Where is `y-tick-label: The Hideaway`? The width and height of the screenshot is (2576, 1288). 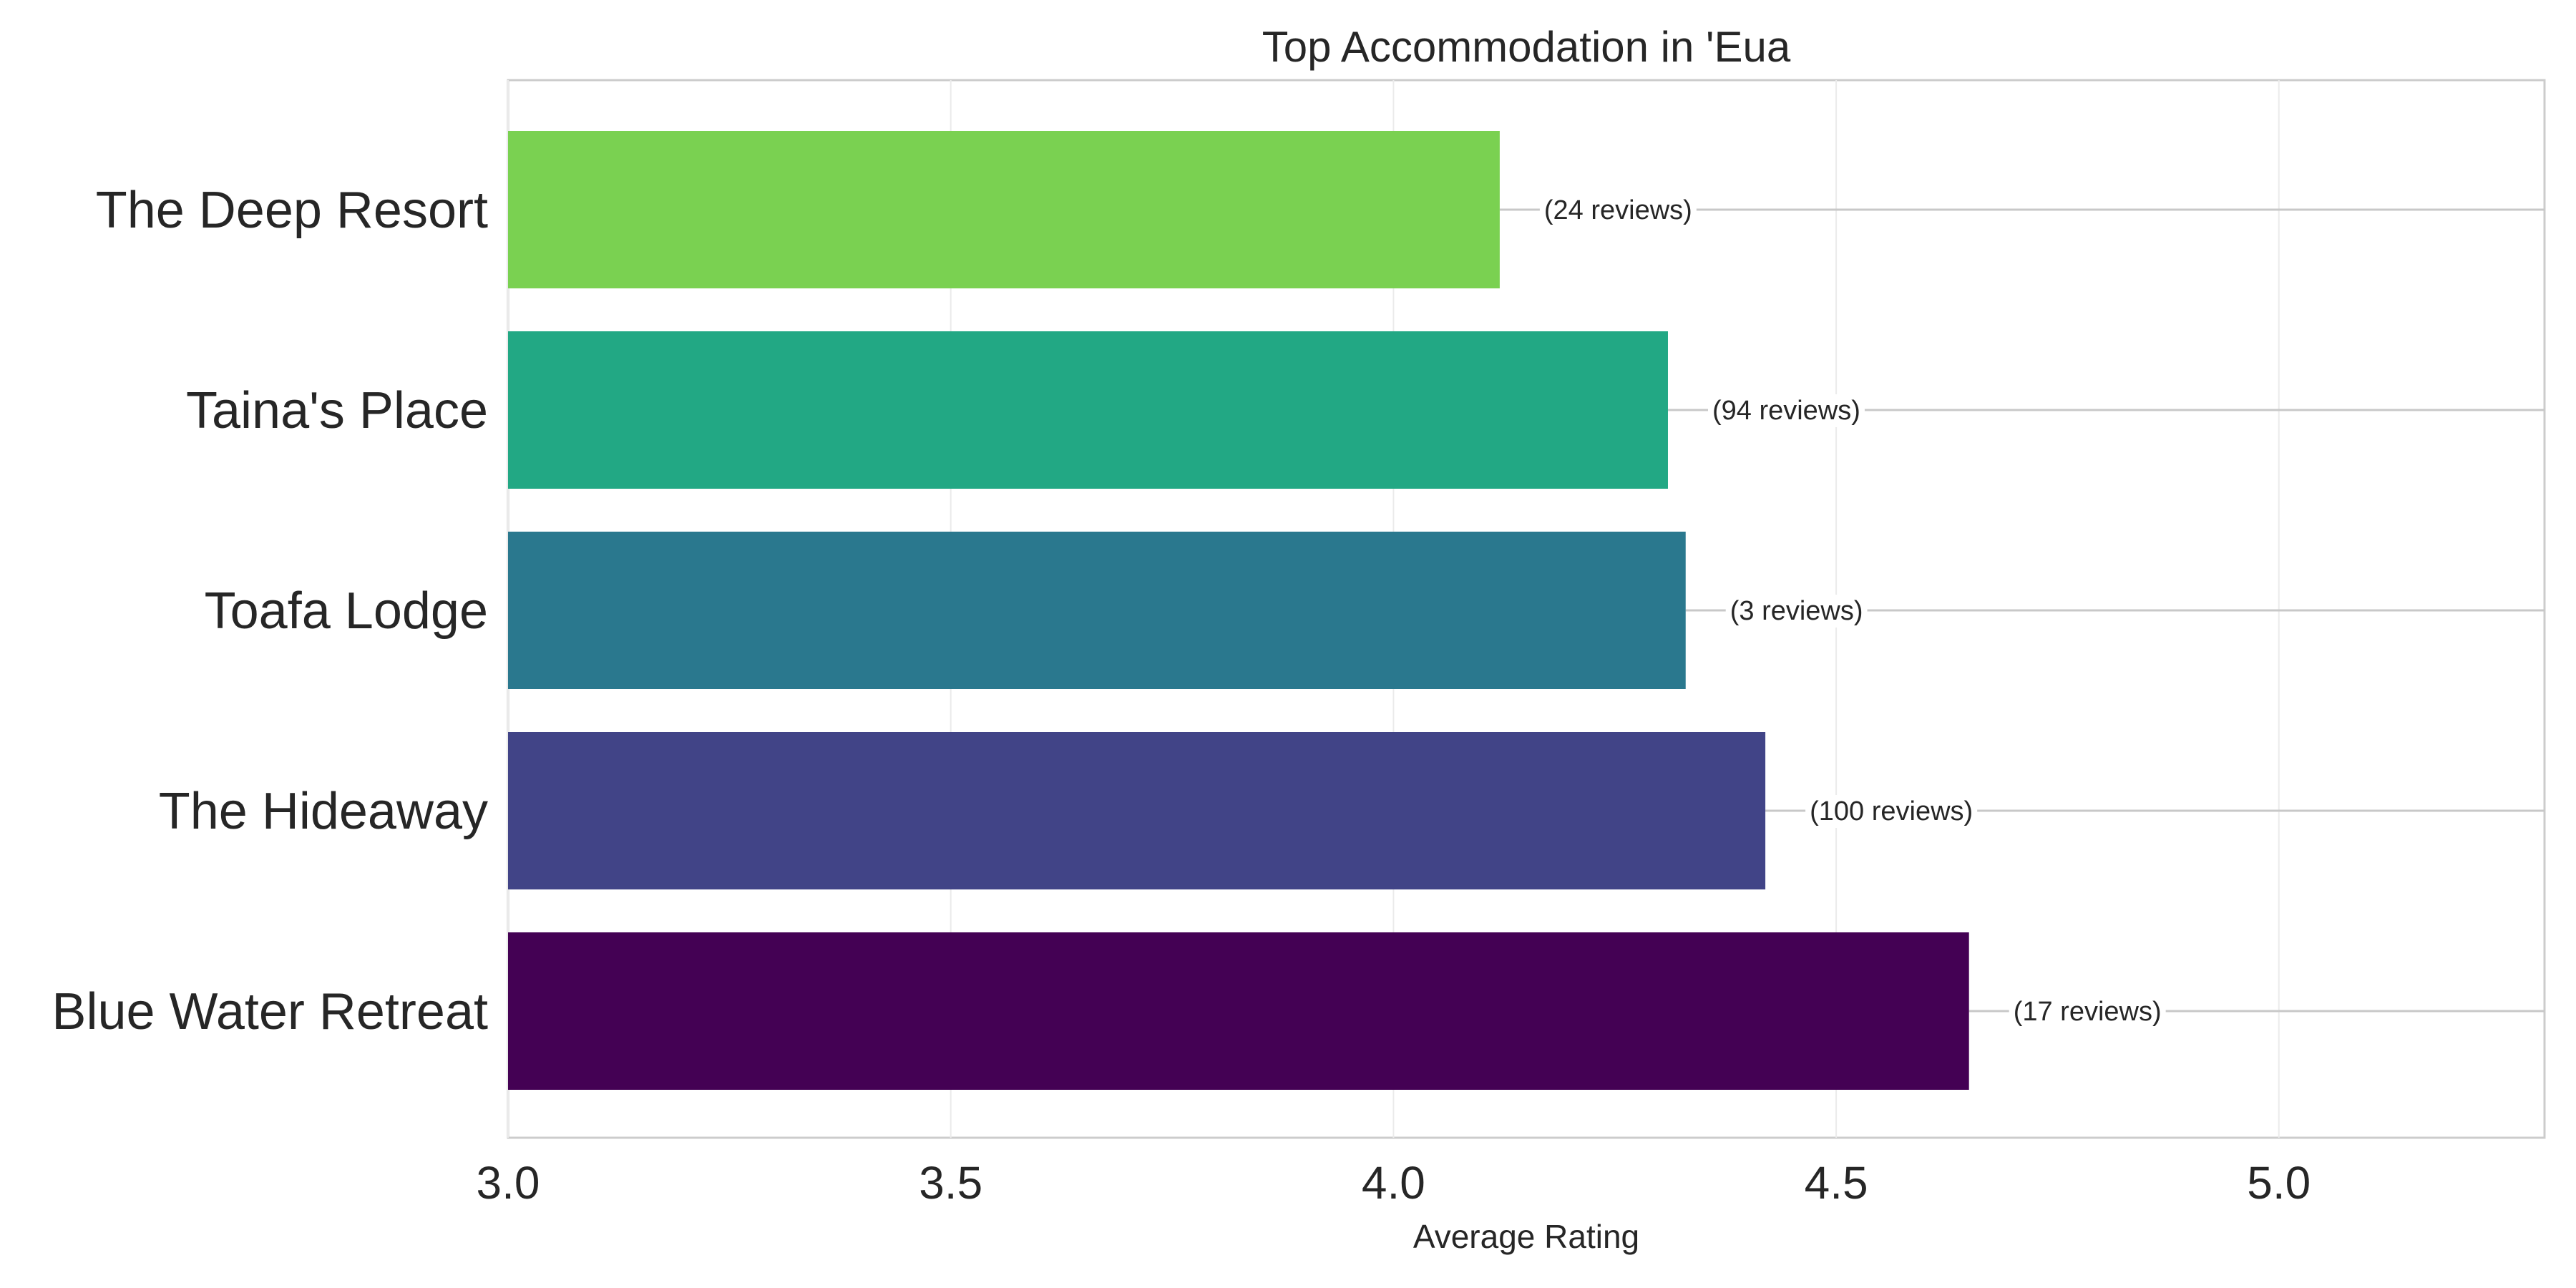 y-tick-label: The Hideaway is located at coordinates (323, 811).